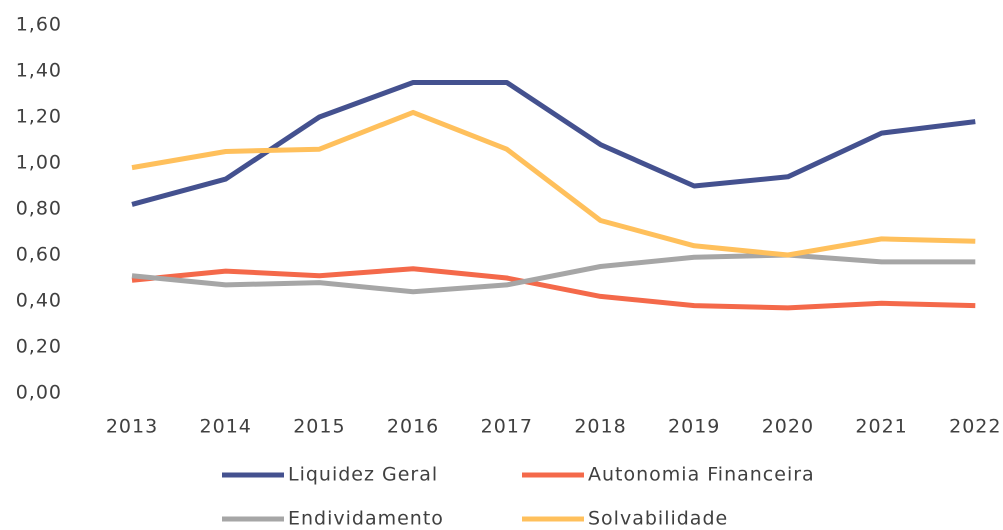 This screenshot has width=1003, height=530. I want to click on legend-label: Autonomia Financeira, so click(701, 475).